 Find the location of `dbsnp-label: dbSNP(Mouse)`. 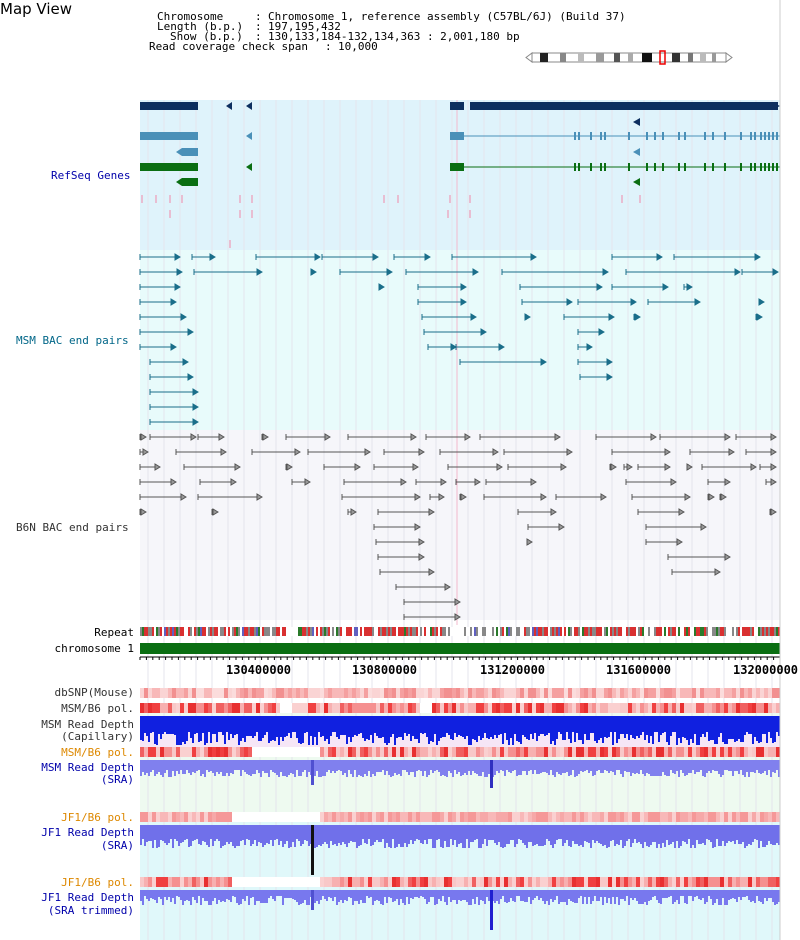

dbsnp-label: dbSNP(Mouse) is located at coordinates (94, 692).